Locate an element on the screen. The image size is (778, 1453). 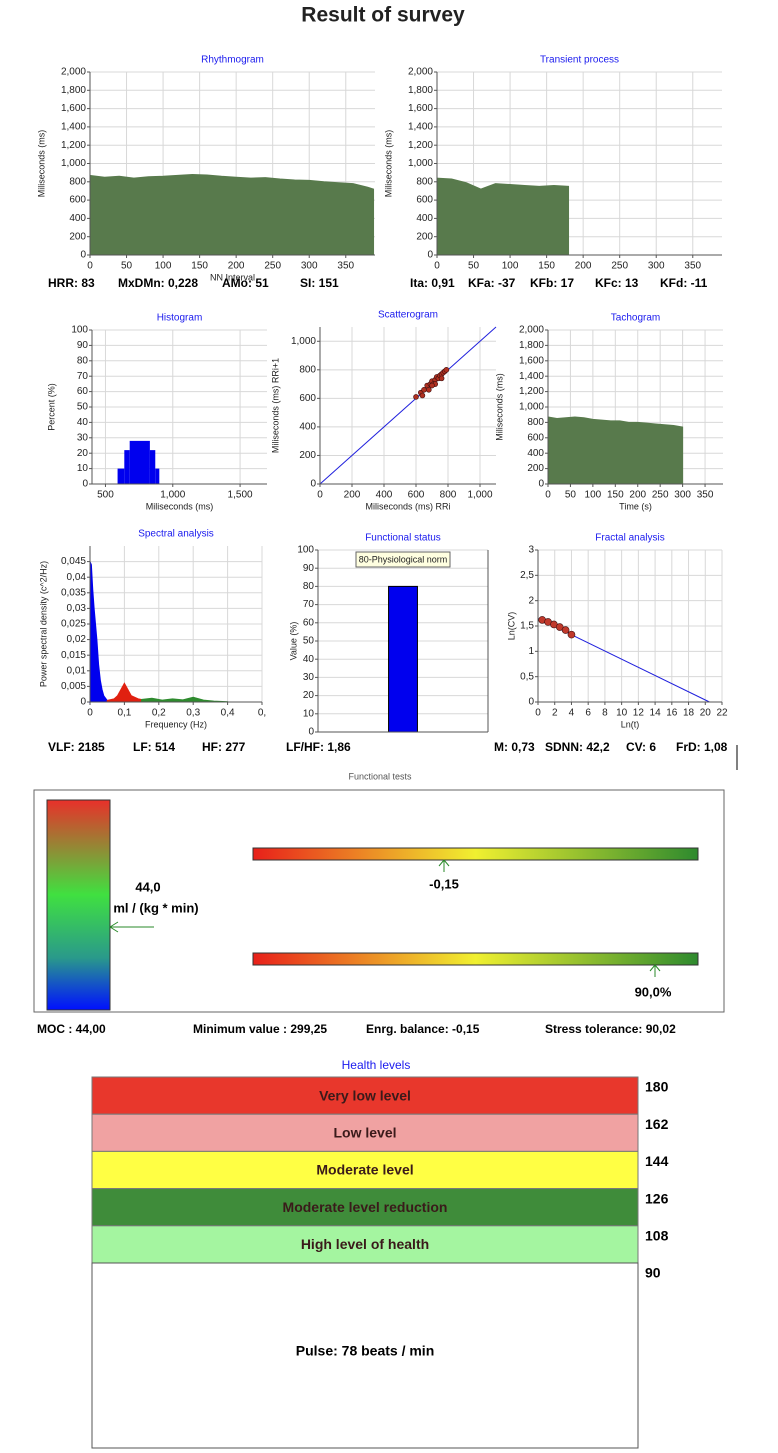
x-tick-label: 1,500 is located at coordinates (240, 495).